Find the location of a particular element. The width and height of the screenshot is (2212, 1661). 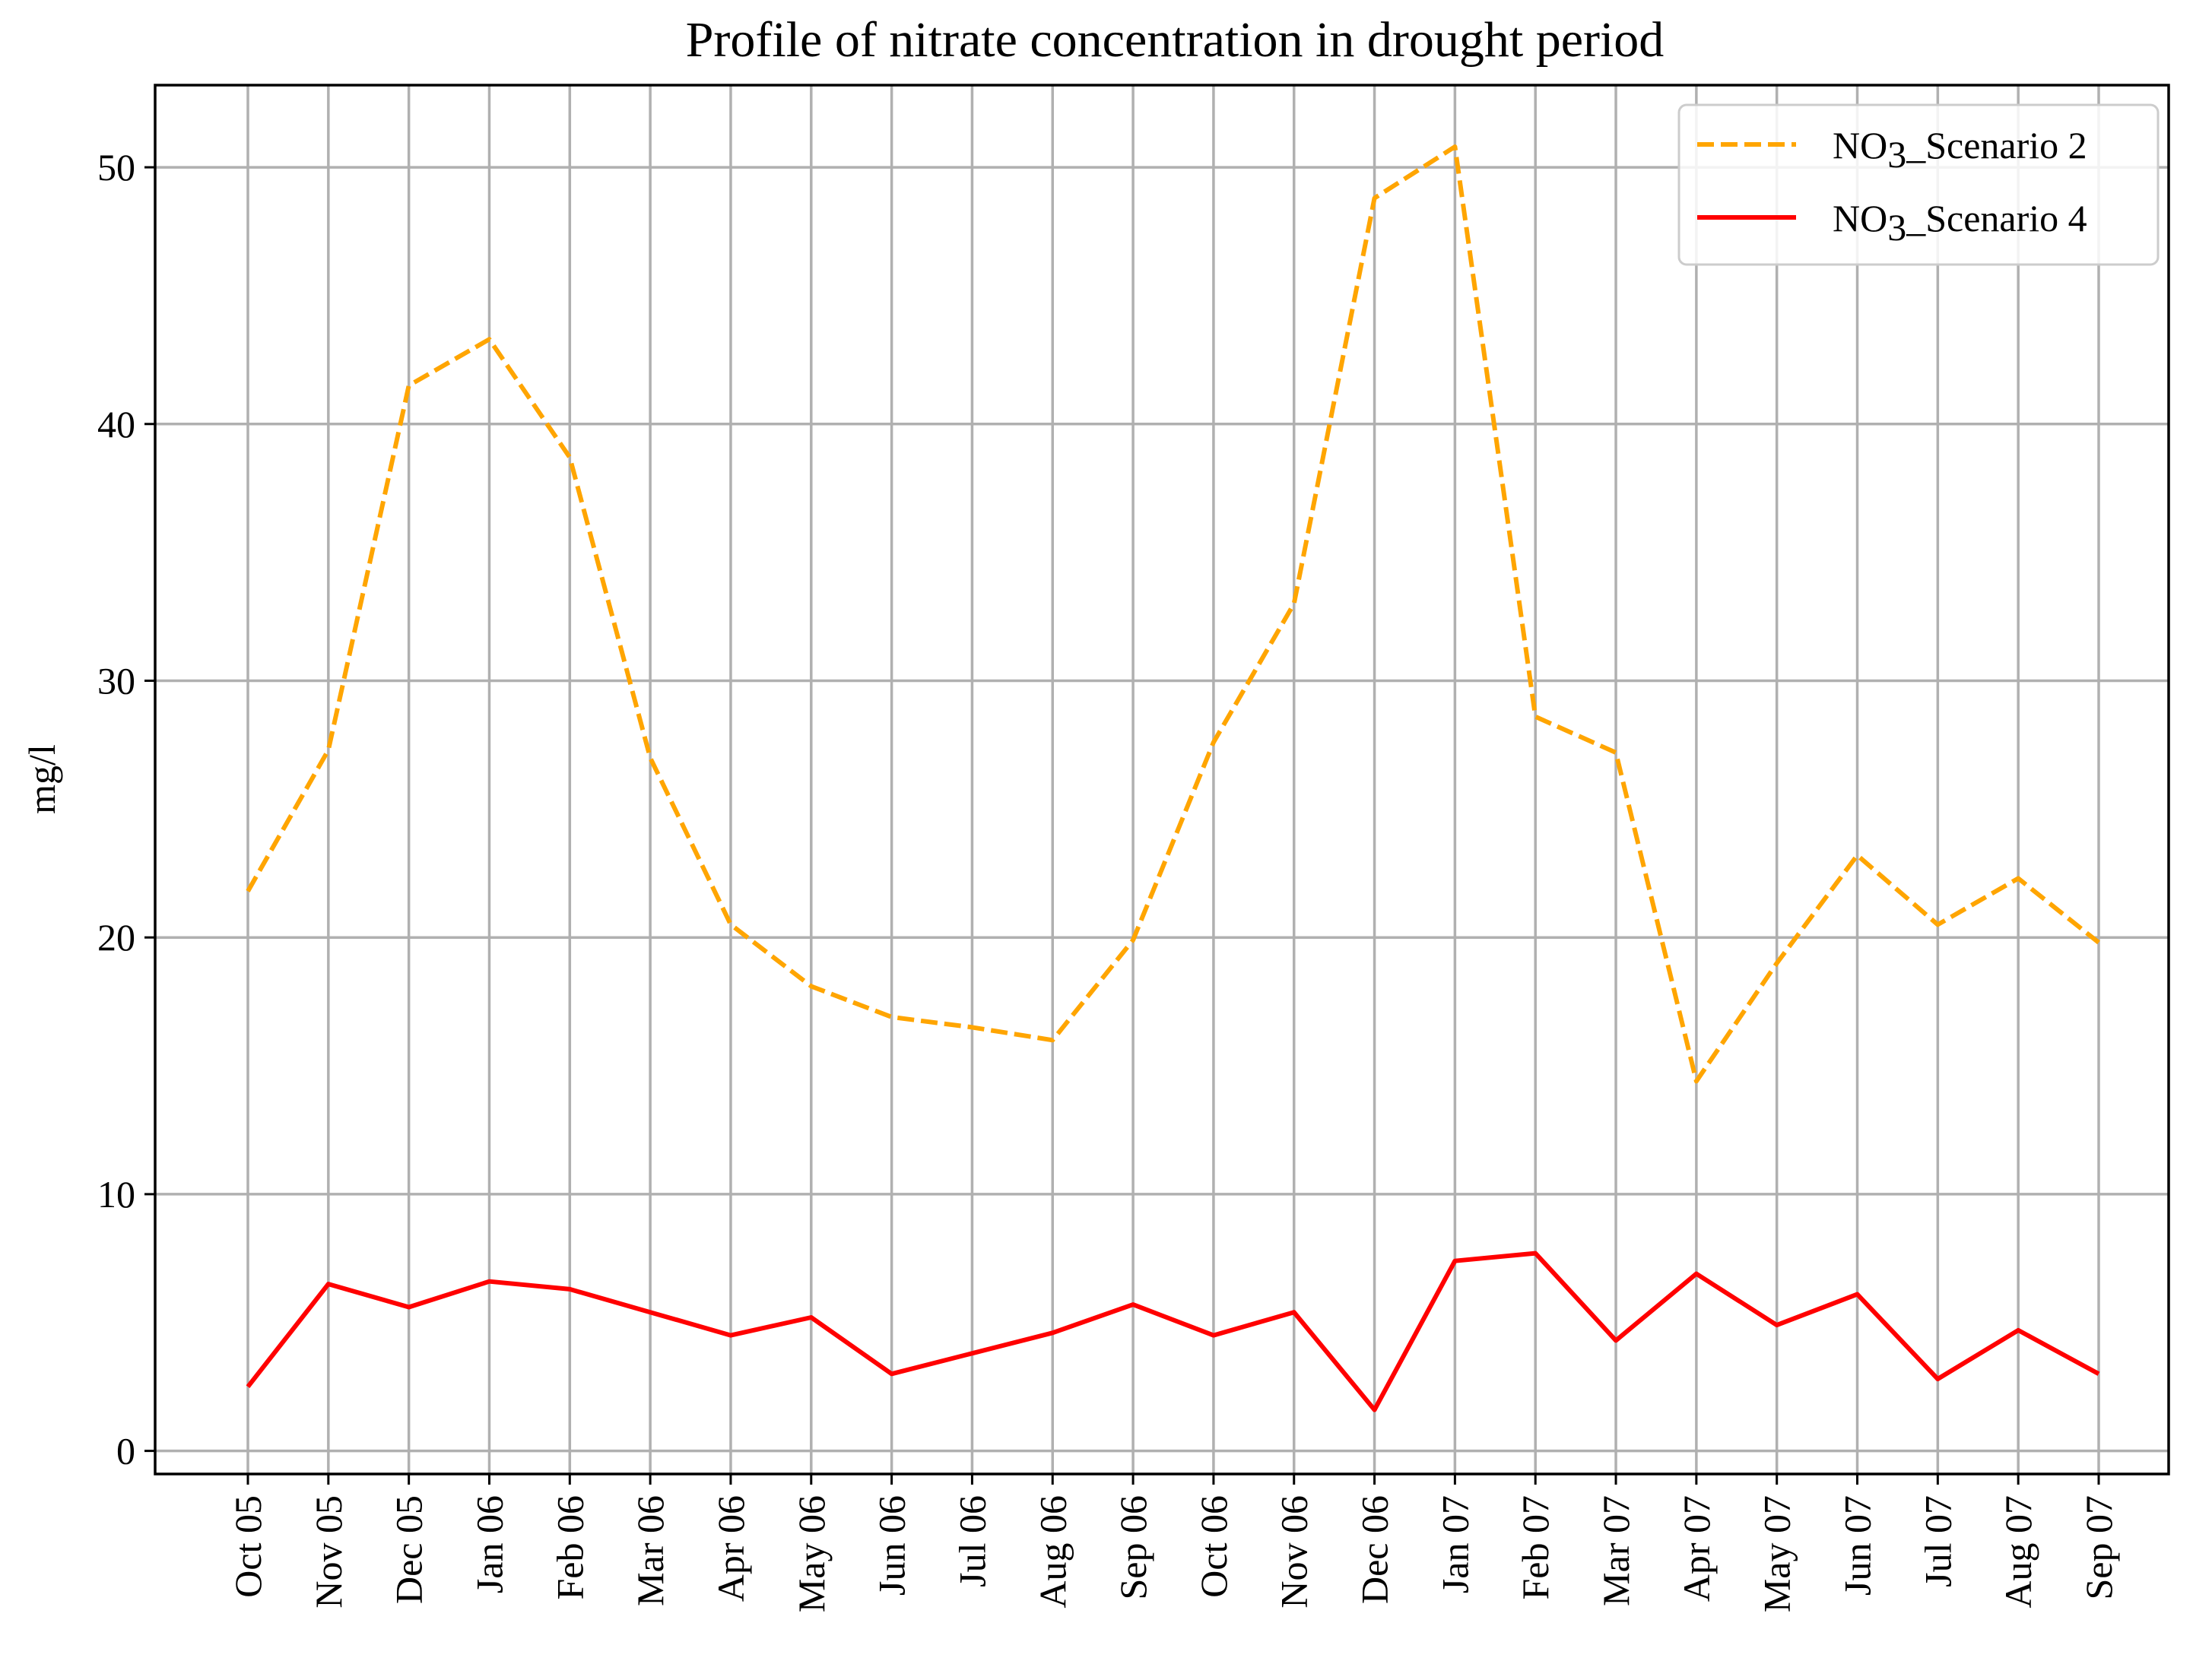

y-tick-label: 20 is located at coordinates (116, 937).